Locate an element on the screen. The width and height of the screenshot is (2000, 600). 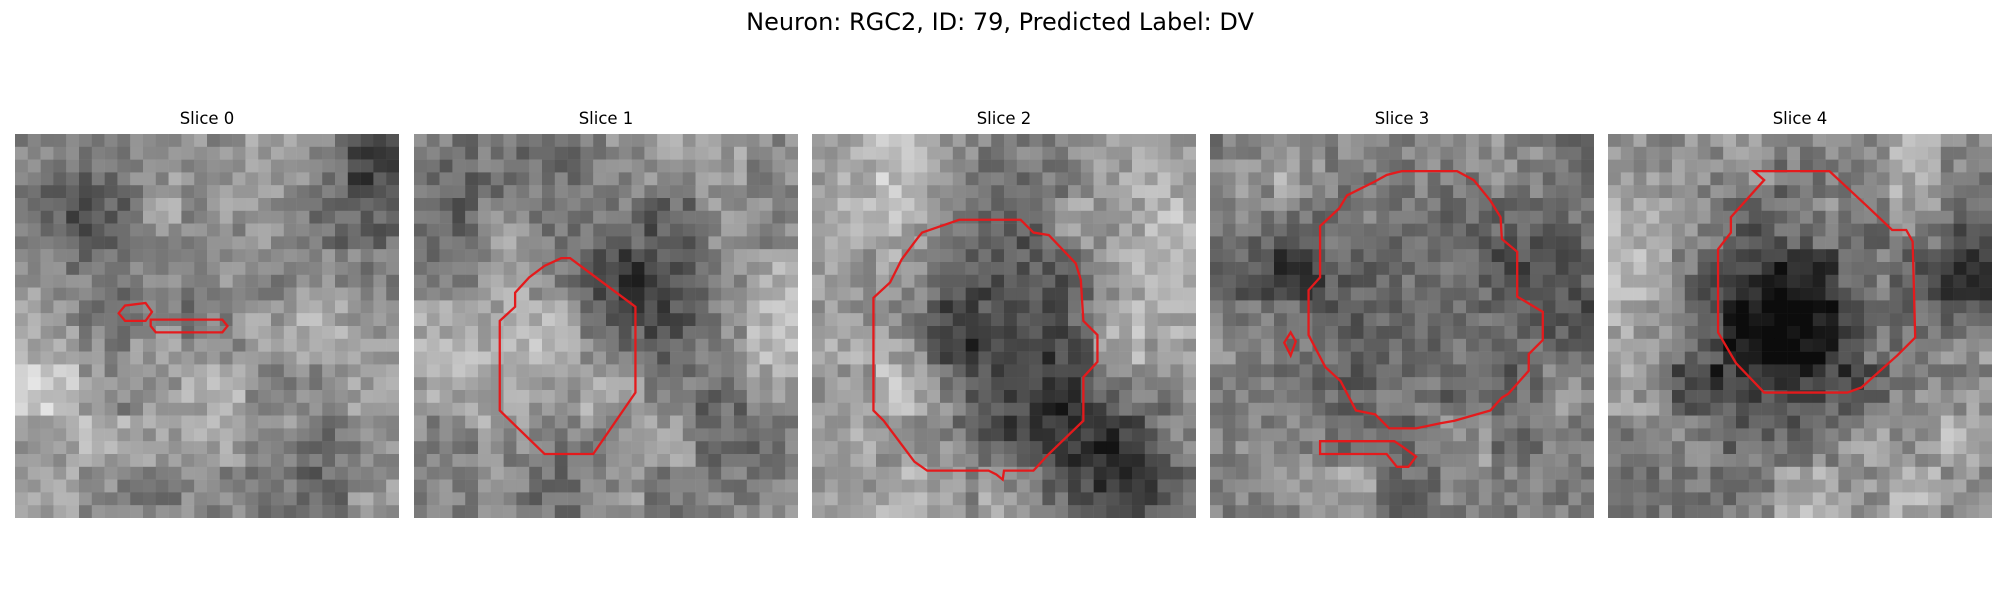
slice-panel-3: Slice 3 is located at coordinates (1402, 313).